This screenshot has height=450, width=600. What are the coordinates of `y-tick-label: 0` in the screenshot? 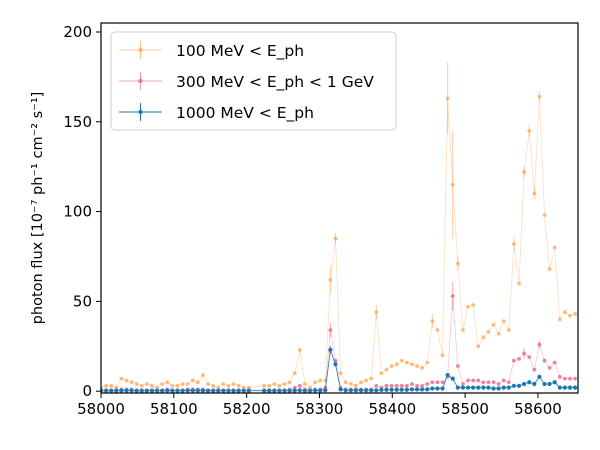 It's located at (87, 391).